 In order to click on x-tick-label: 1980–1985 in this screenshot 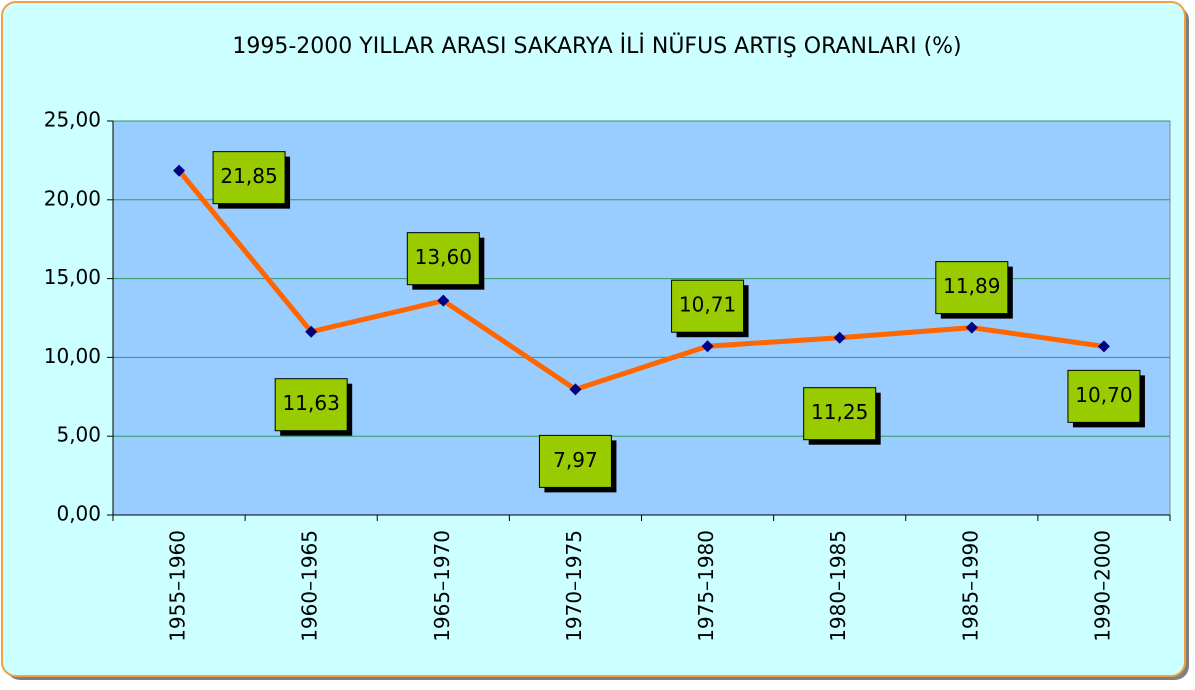, I will do `click(838, 586)`.